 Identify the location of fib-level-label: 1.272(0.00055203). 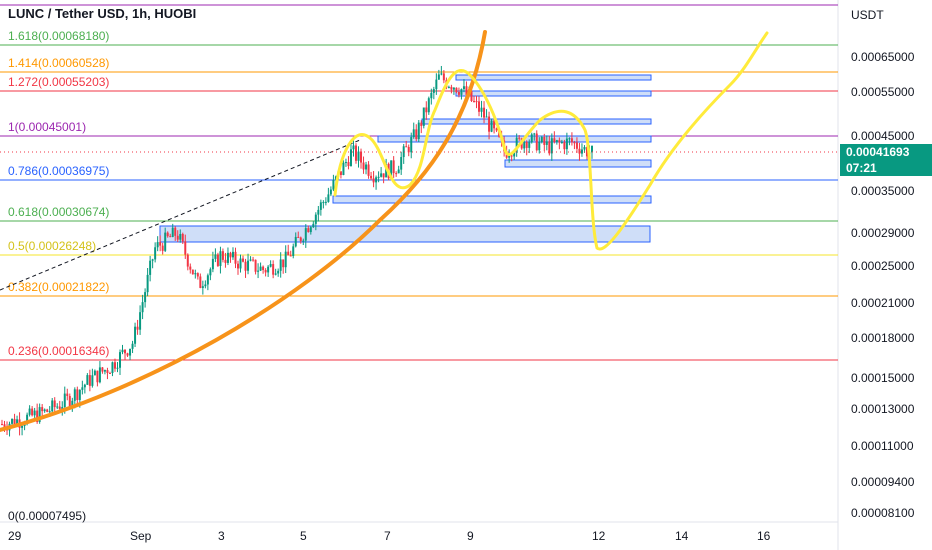
(58, 82).